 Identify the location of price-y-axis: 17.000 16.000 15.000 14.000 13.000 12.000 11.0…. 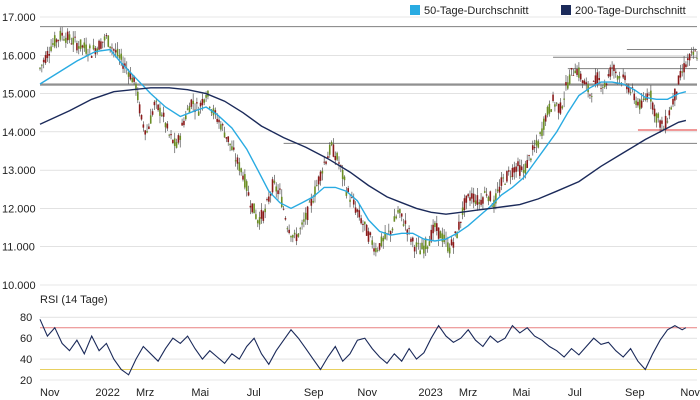
(19, 152).